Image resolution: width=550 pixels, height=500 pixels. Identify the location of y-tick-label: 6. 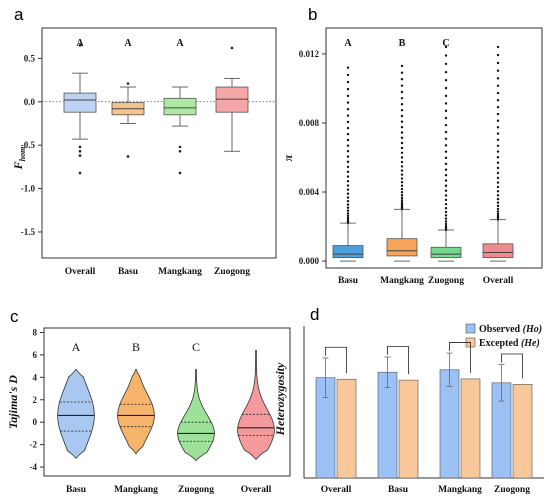
(35, 355).